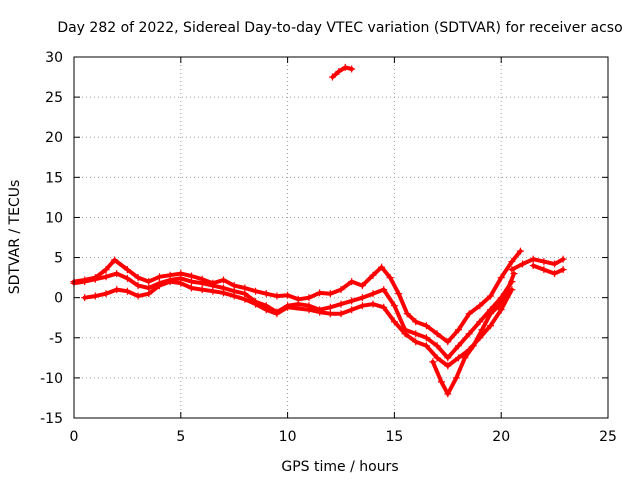  Describe the element at coordinates (288, 437) in the screenshot. I see `x-tick-label: 10` at that location.